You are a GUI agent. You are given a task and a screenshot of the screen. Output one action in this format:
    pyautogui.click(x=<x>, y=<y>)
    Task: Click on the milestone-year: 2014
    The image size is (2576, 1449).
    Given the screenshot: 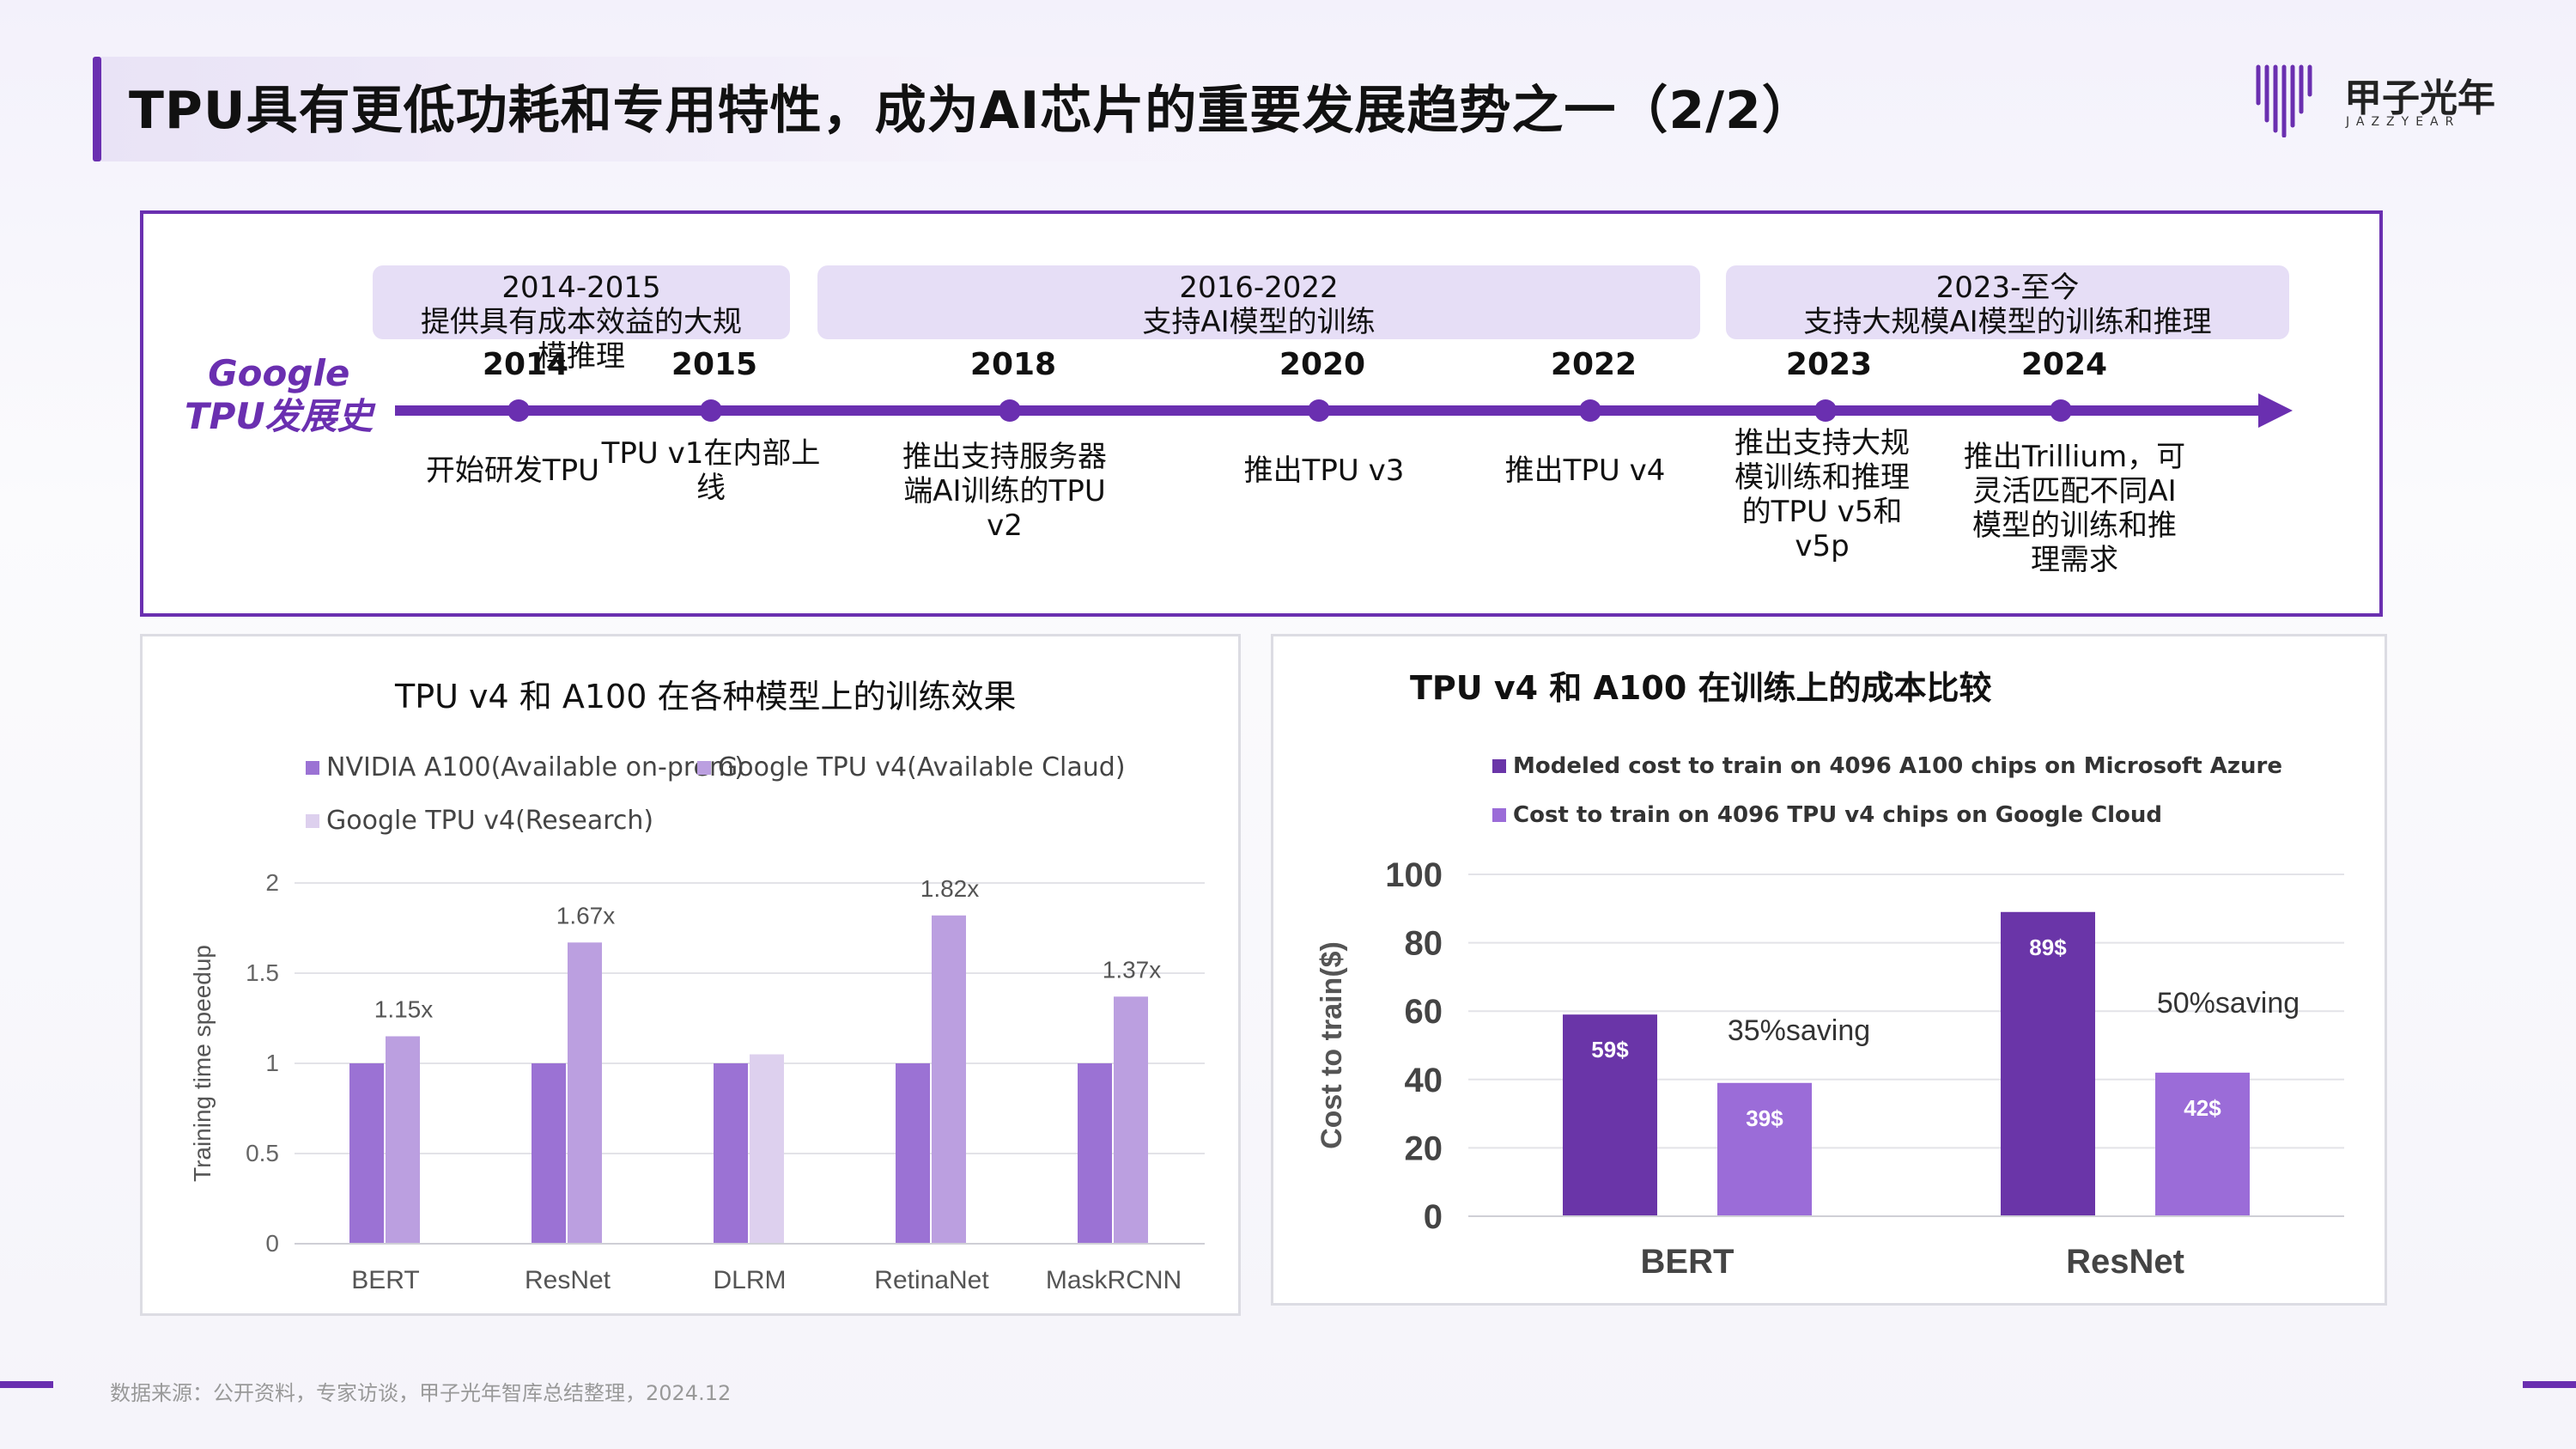 What is the action you would take?
    pyautogui.click(x=525, y=364)
    